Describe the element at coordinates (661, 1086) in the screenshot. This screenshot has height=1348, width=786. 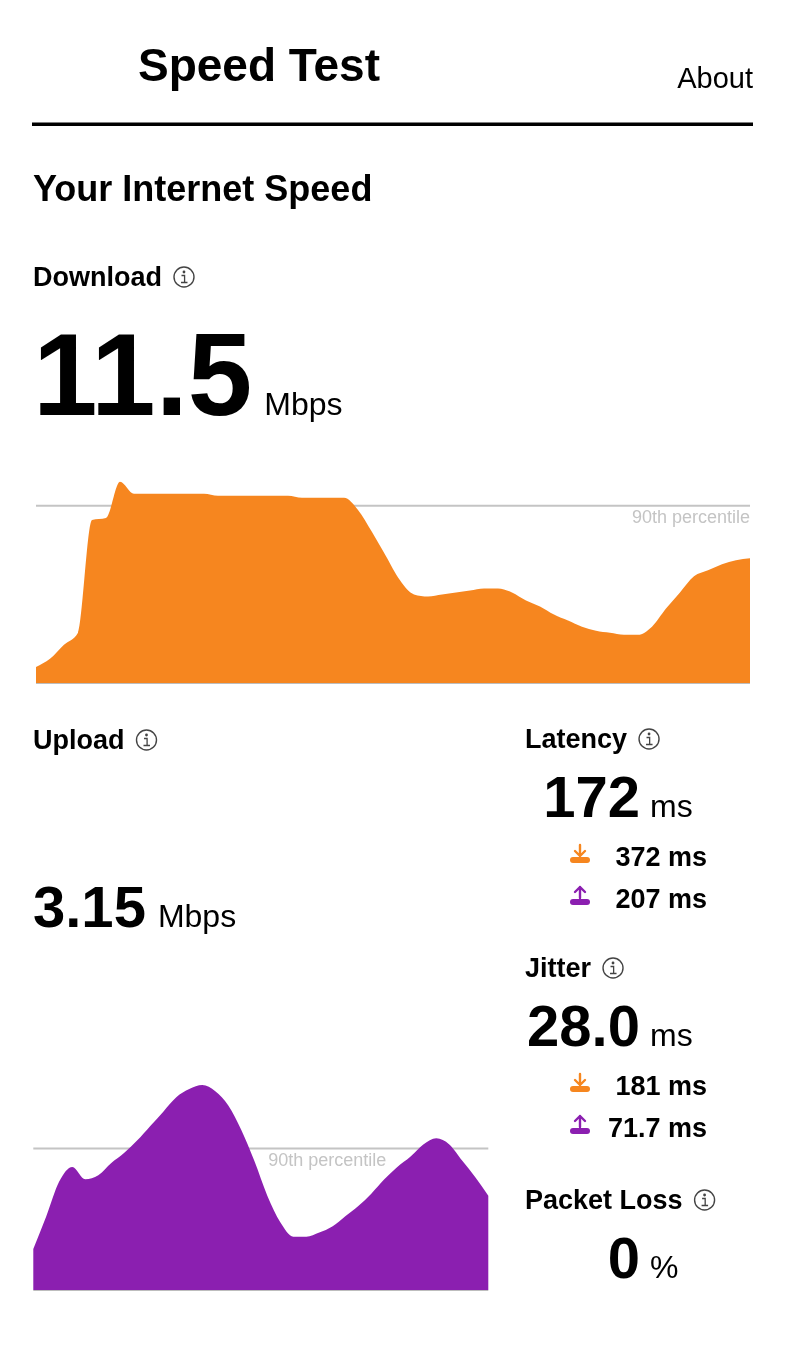
I see `text: 181 ms` at that location.